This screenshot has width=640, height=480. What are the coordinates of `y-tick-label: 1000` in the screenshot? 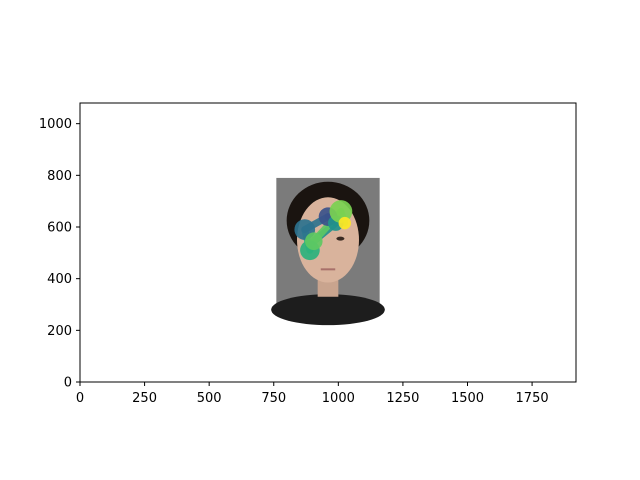 It's located at (55, 124).